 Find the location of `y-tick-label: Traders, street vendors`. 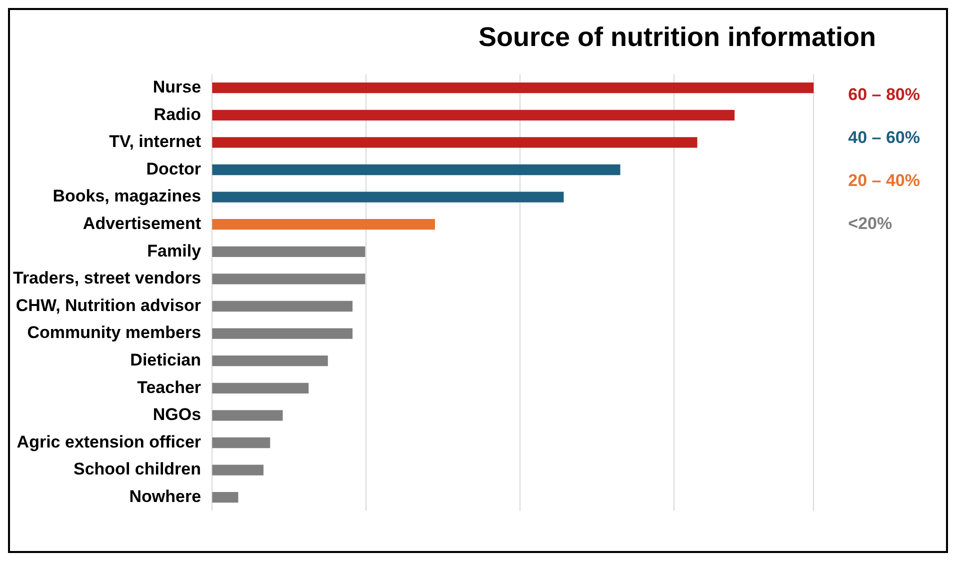

y-tick-label: Traders, street vendors is located at coordinates (107, 278).